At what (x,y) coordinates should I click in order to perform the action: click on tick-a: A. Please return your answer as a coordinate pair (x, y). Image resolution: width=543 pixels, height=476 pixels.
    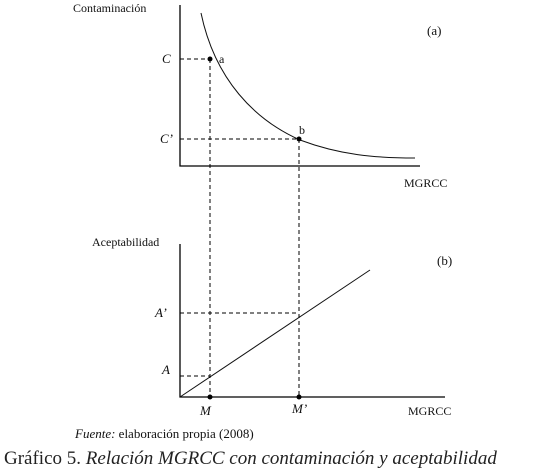
    Looking at the image, I should click on (165, 369).